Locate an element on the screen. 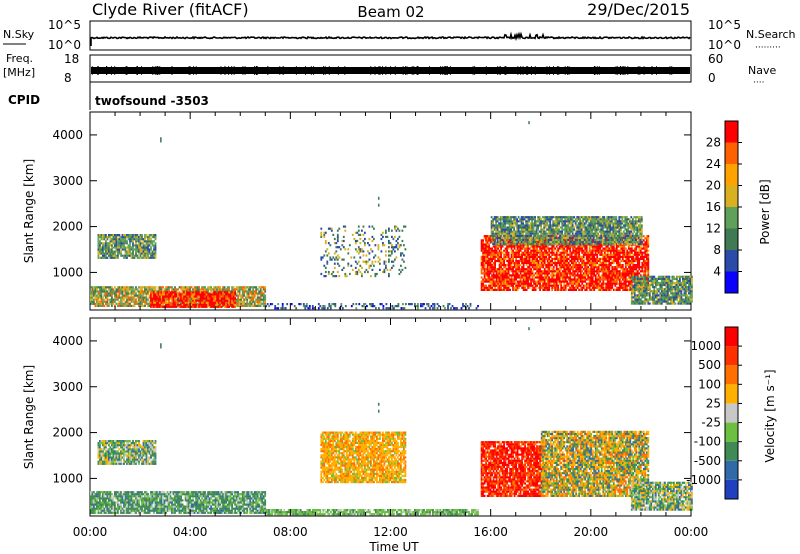 This screenshot has width=800, height=554. nsky-trace is located at coordinates (390, 38).